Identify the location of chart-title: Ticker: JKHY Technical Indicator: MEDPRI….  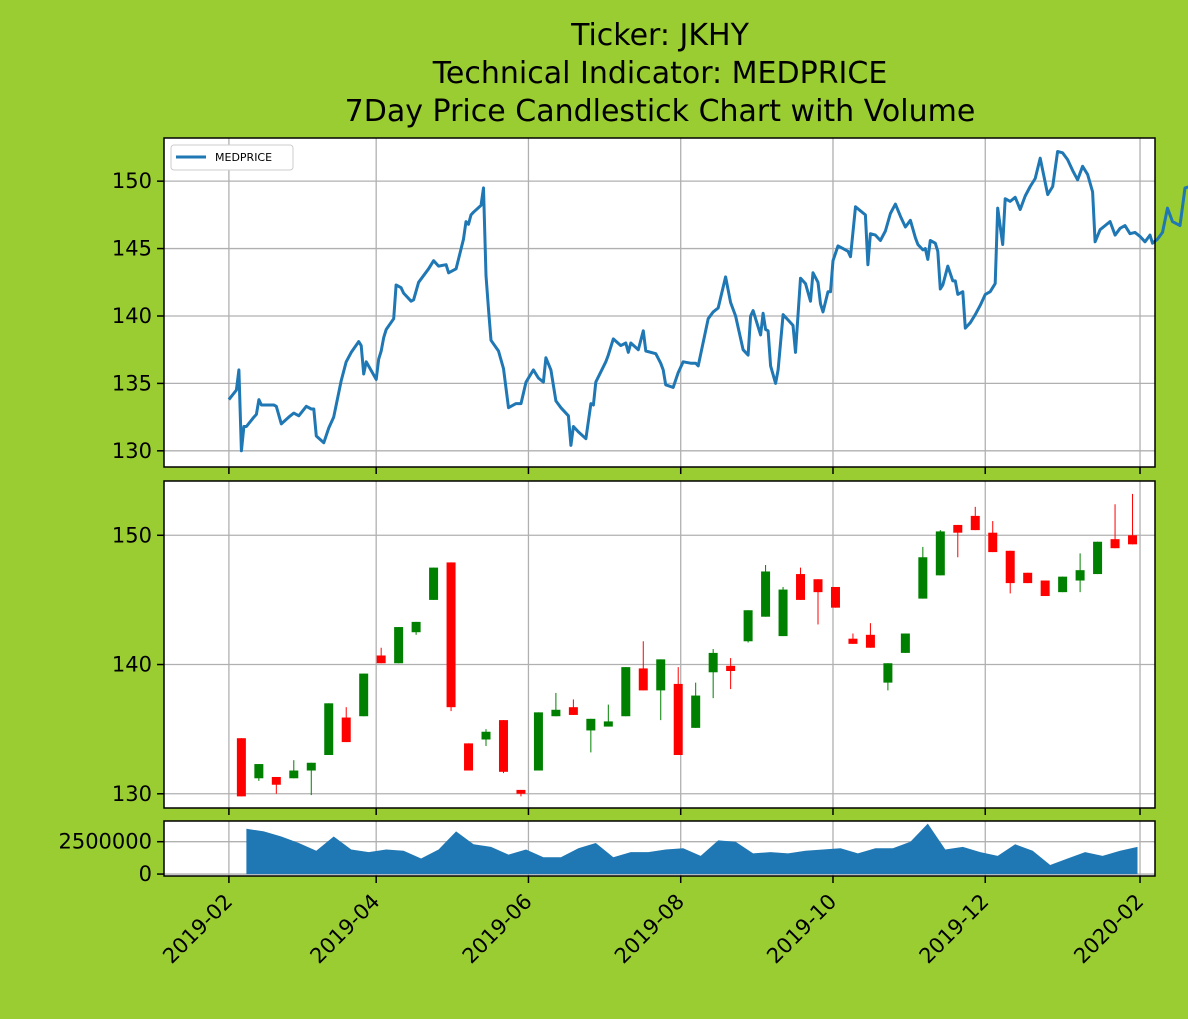
(660, 73).